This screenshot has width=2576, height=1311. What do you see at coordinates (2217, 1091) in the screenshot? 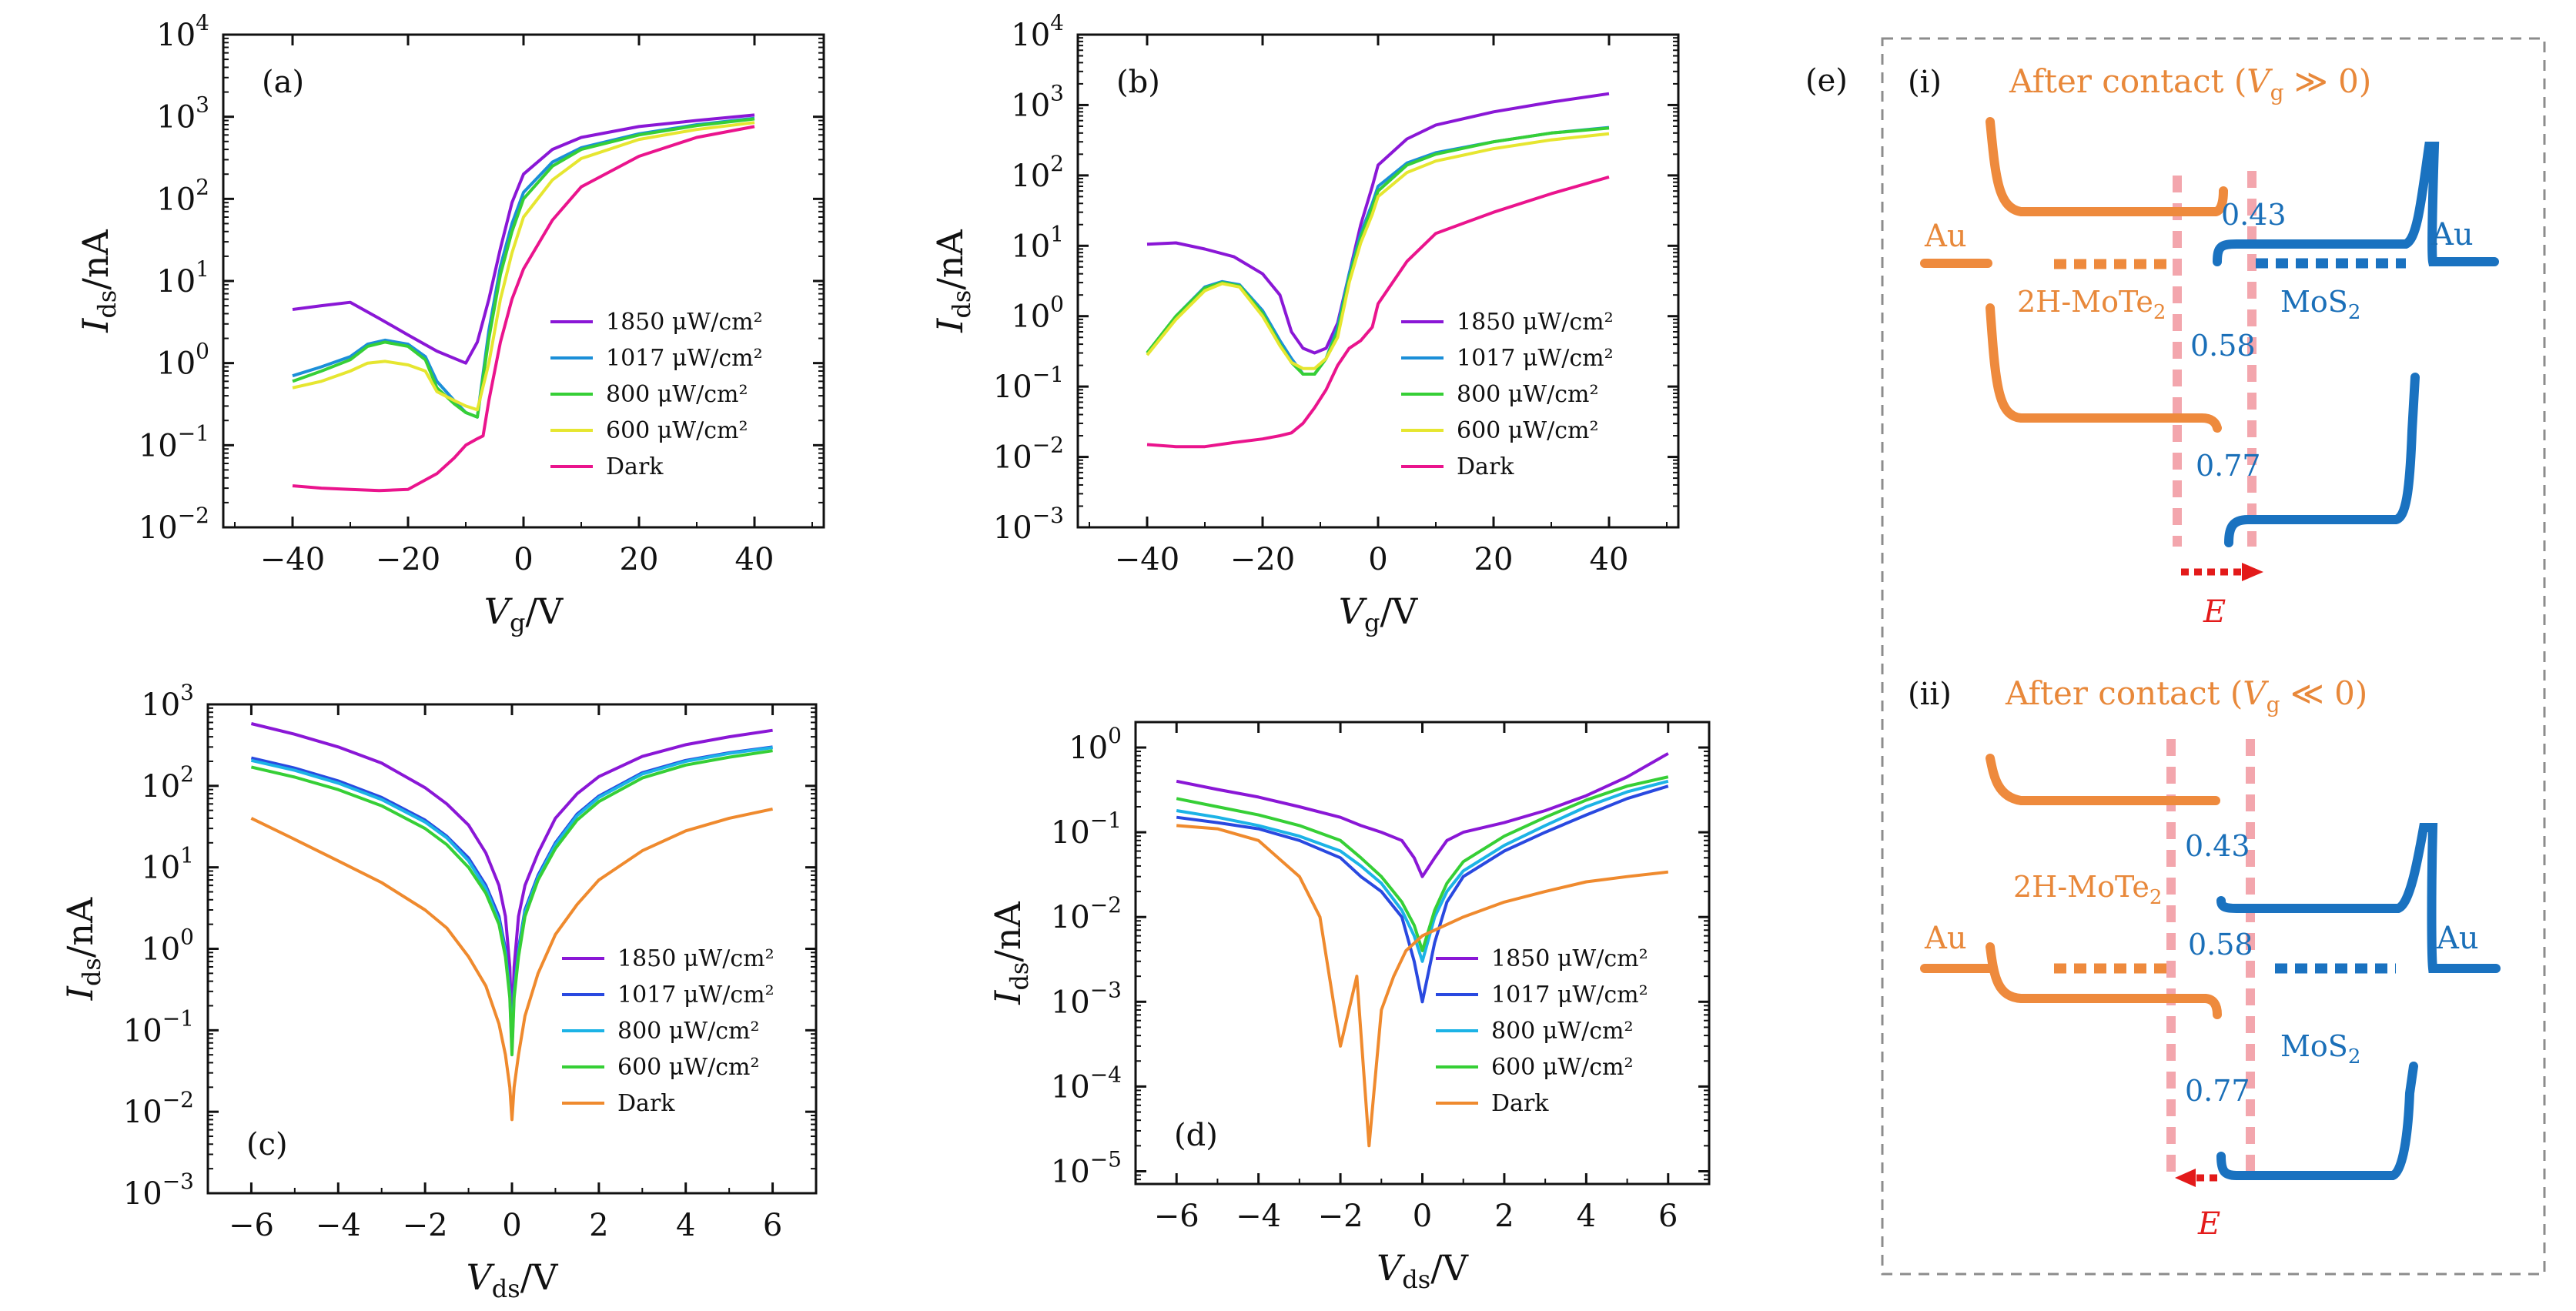
I see `barrier-value-3-ii: 0.77` at bounding box center [2217, 1091].